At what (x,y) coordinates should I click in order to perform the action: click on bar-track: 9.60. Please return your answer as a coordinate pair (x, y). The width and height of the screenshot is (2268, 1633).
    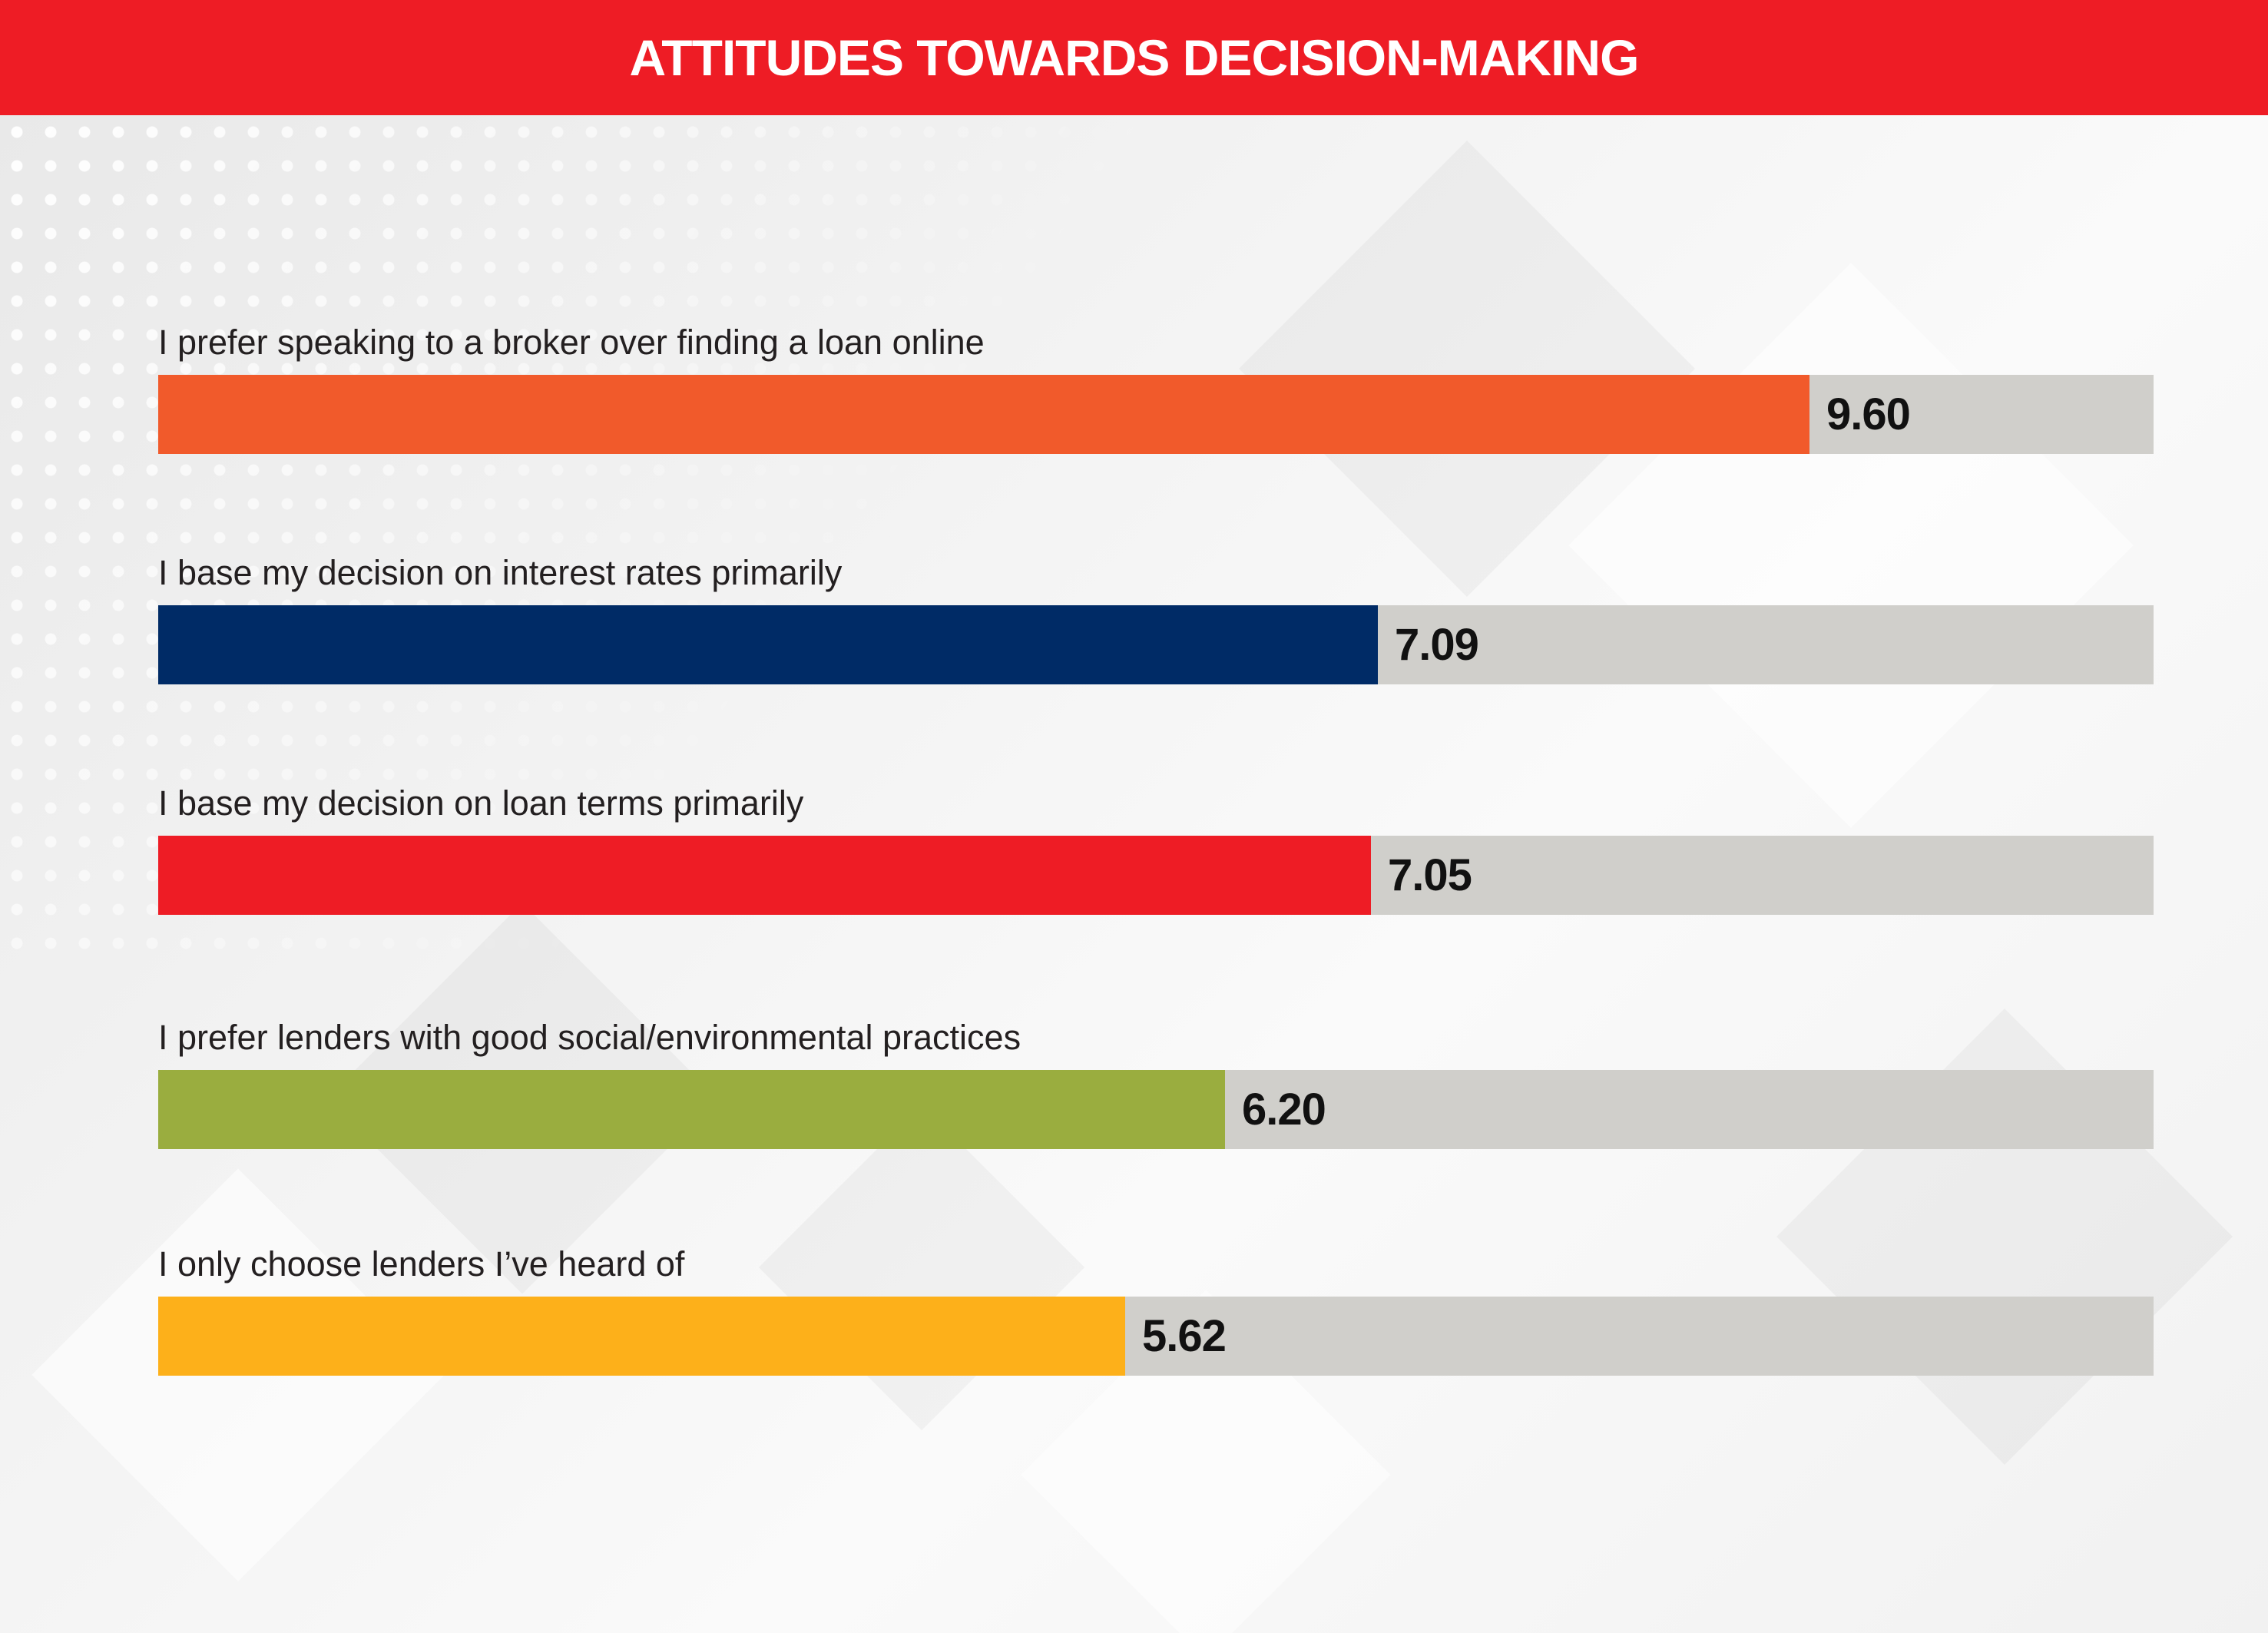
    Looking at the image, I should click on (1156, 414).